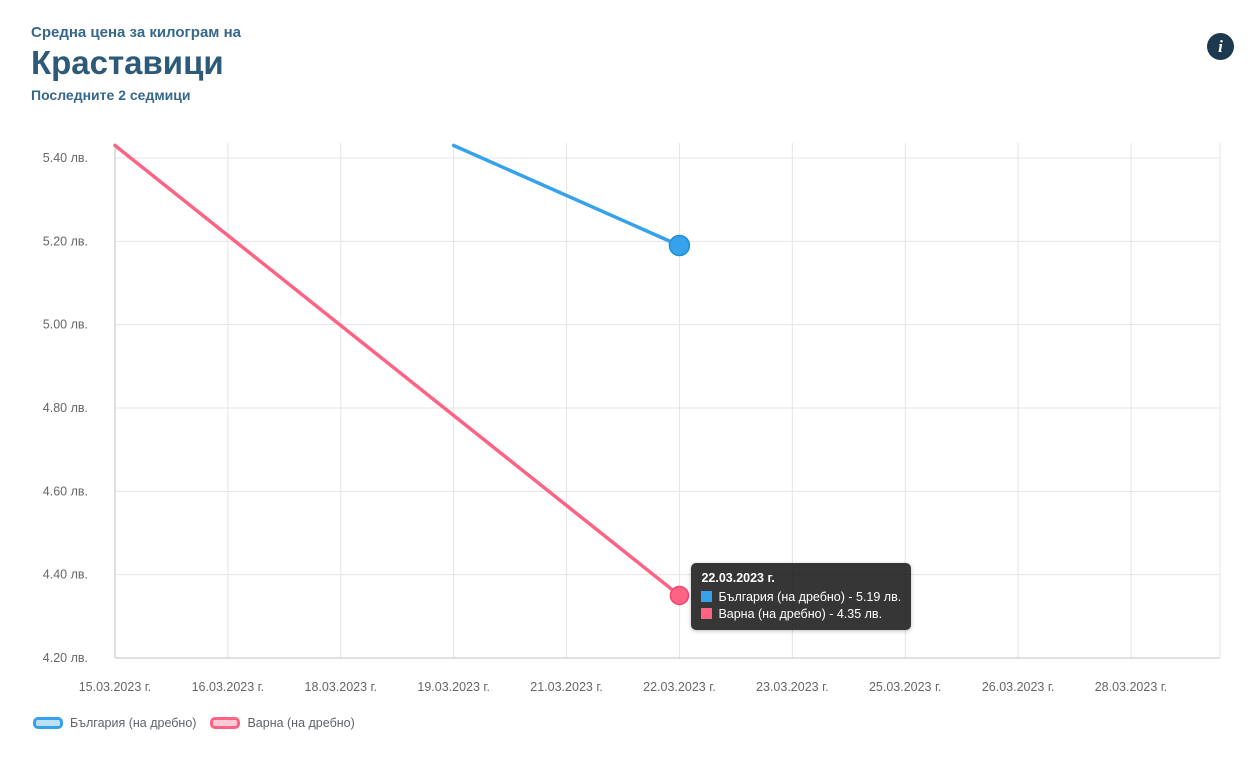 The height and width of the screenshot is (768, 1258). I want to click on tooltip-item-text: България (на дребно) - 5.19 лв., so click(810, 596).